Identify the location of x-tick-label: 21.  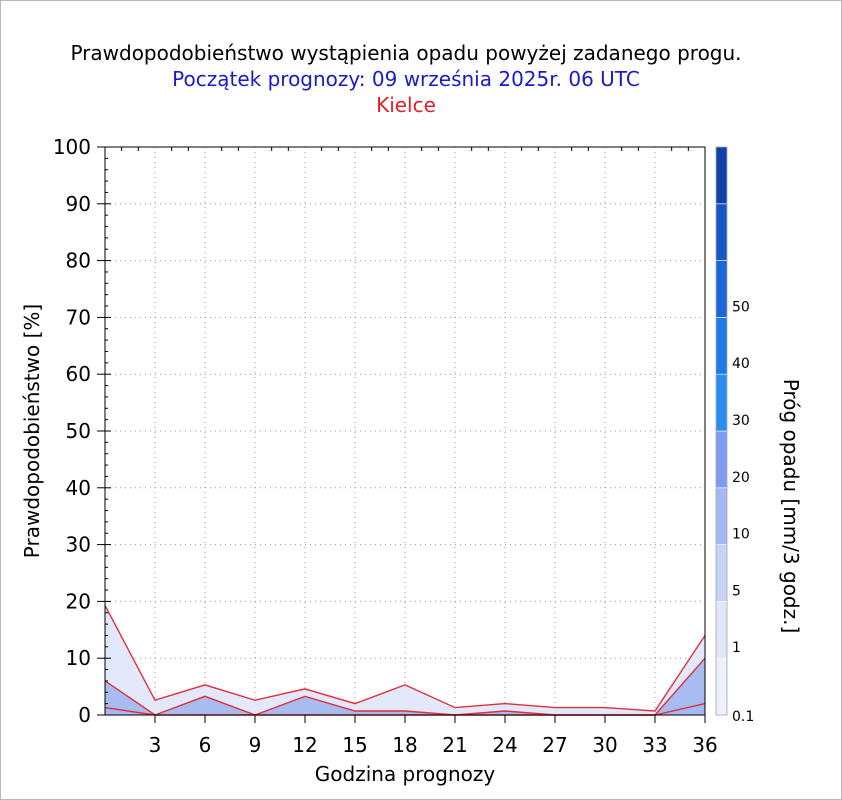
(454, 745).